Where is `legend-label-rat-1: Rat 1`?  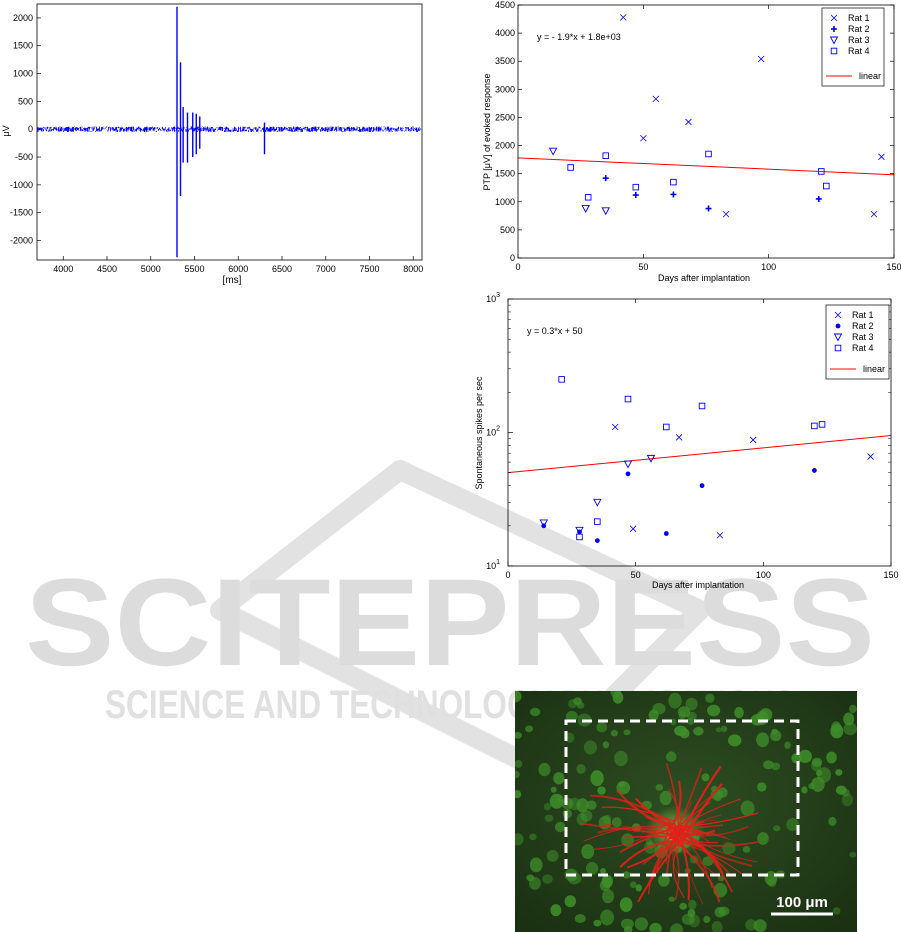
legend-label-rat-1: Rat 1 is located at coordinates (859, 18).